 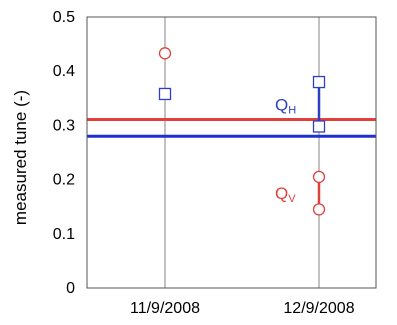 What do you see at coordinates (64, 71) in the screenshot?
I see `y-tick-label: 0.4` at bounding box center [64, 71].